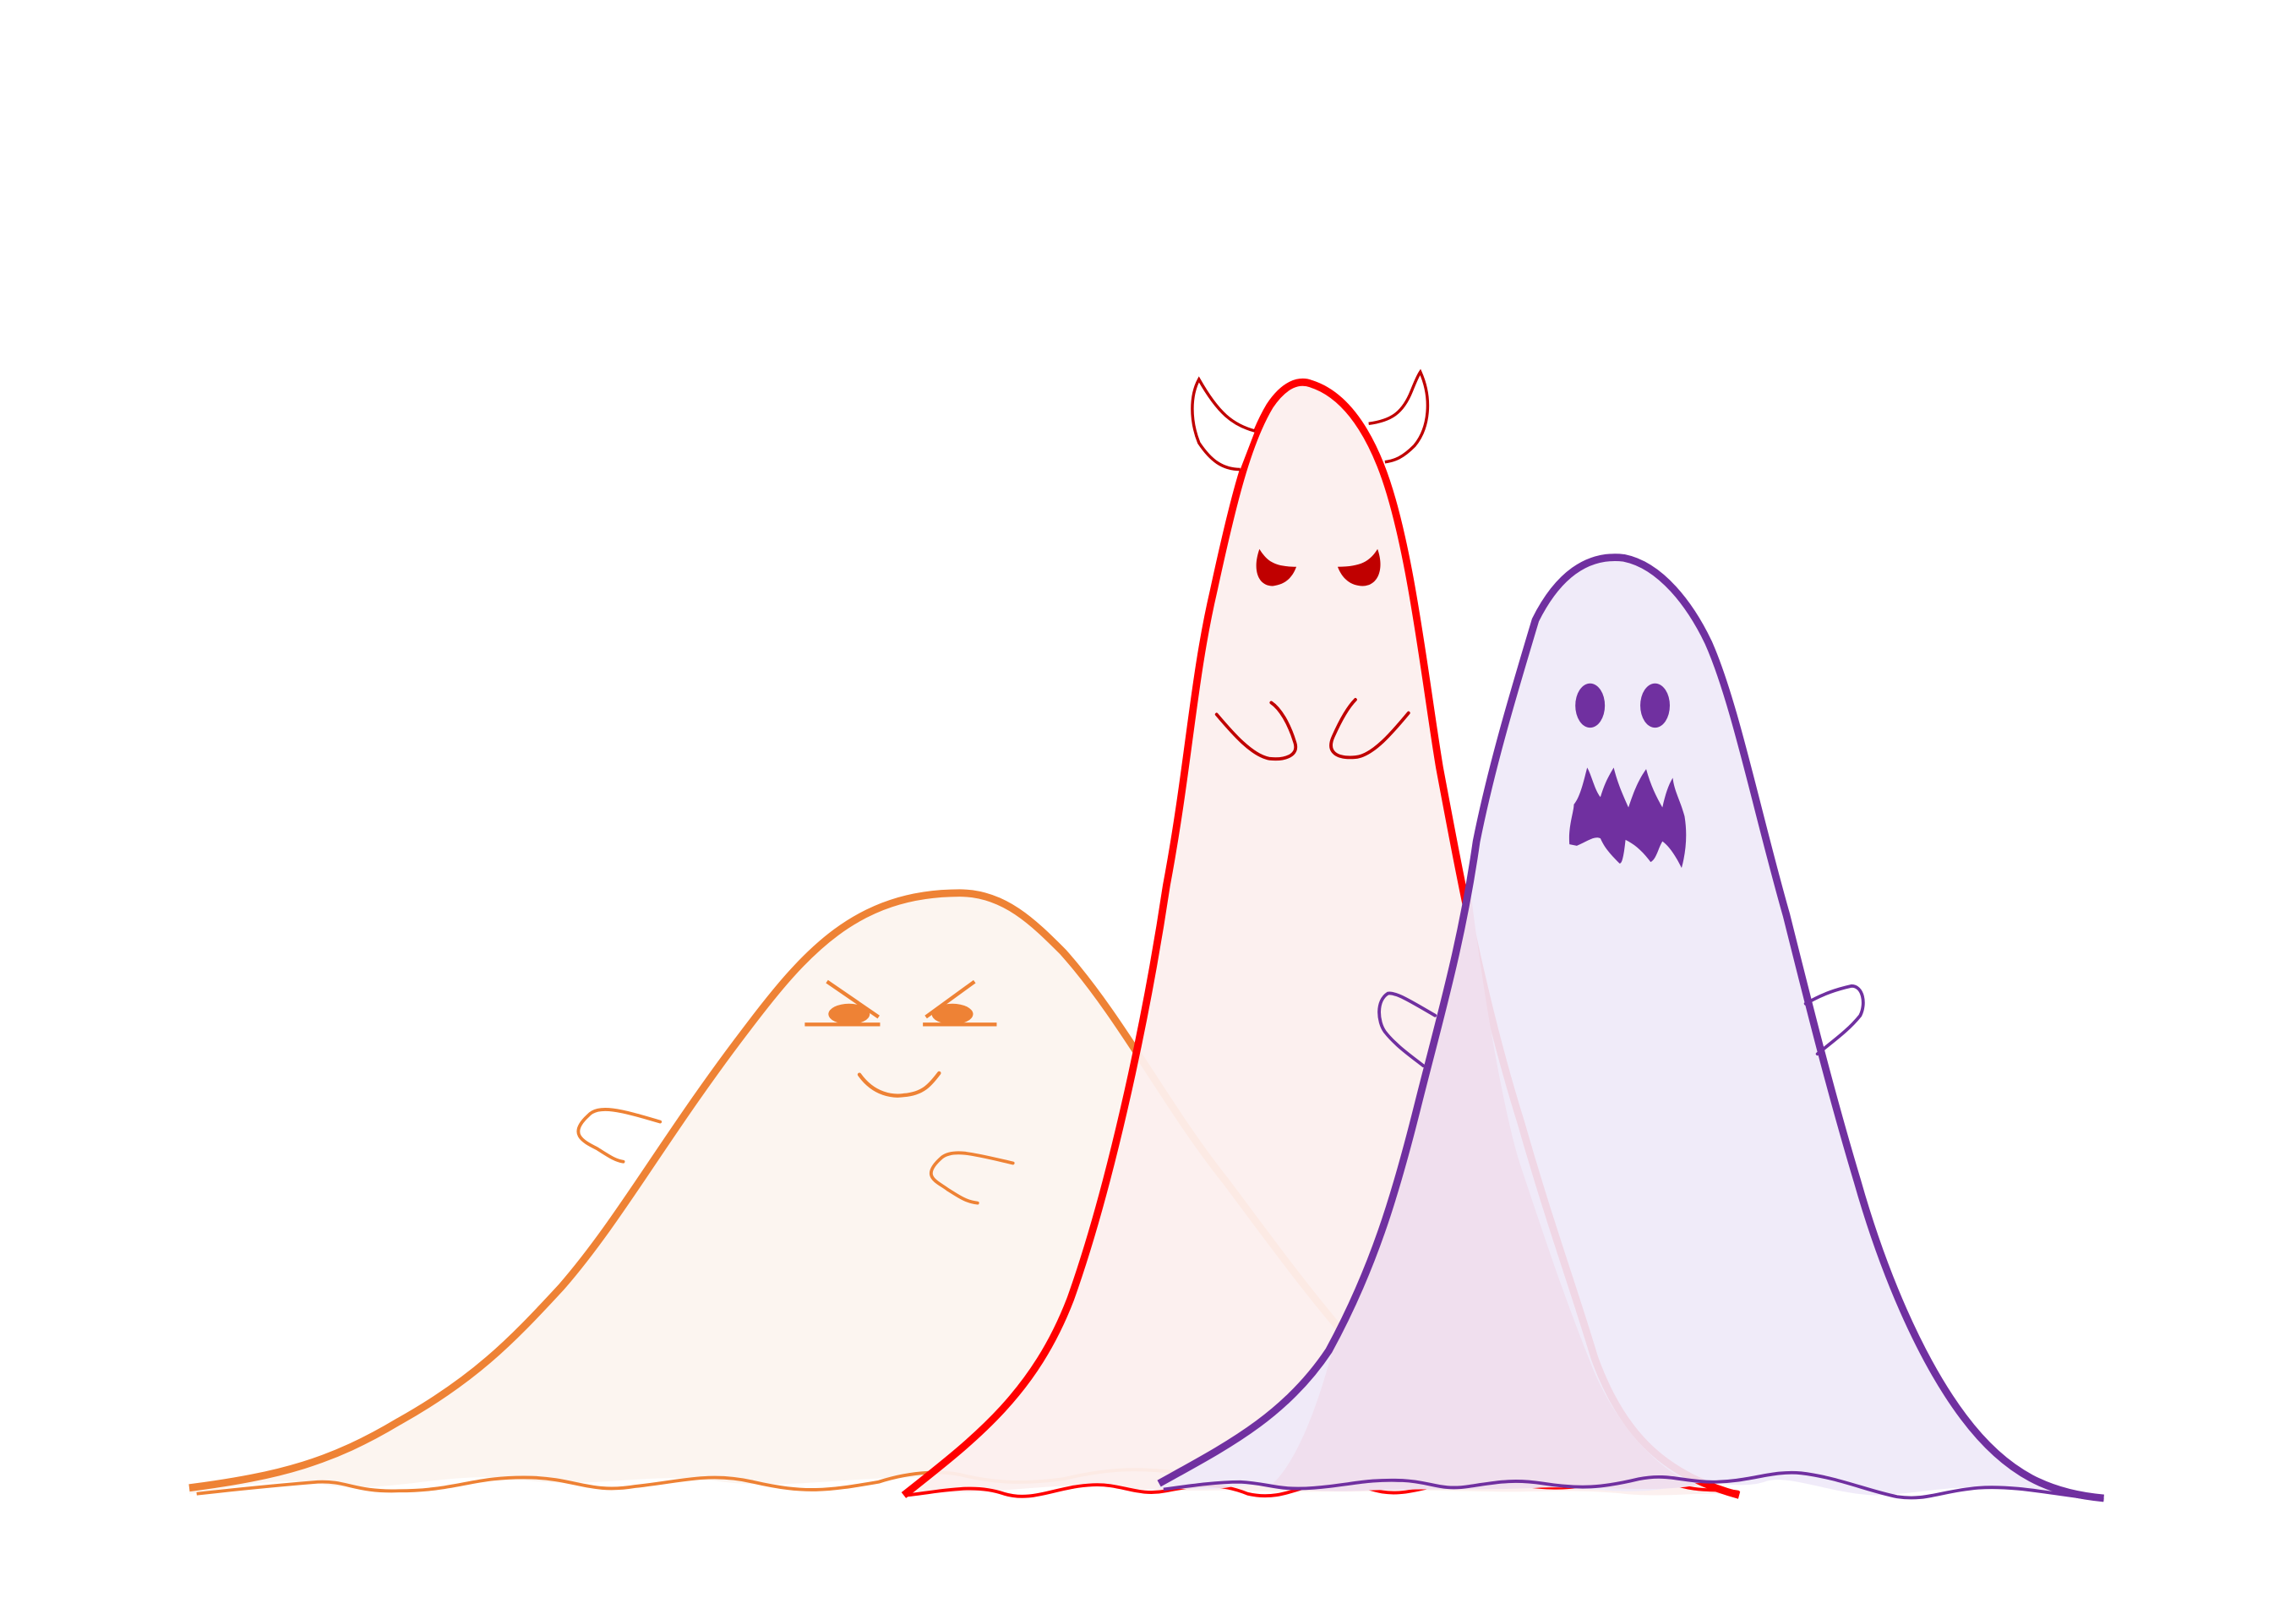  Describe the element at coordinates (853, 999) in the screenshot. I see `orange-ghost-left-brow` at that location.